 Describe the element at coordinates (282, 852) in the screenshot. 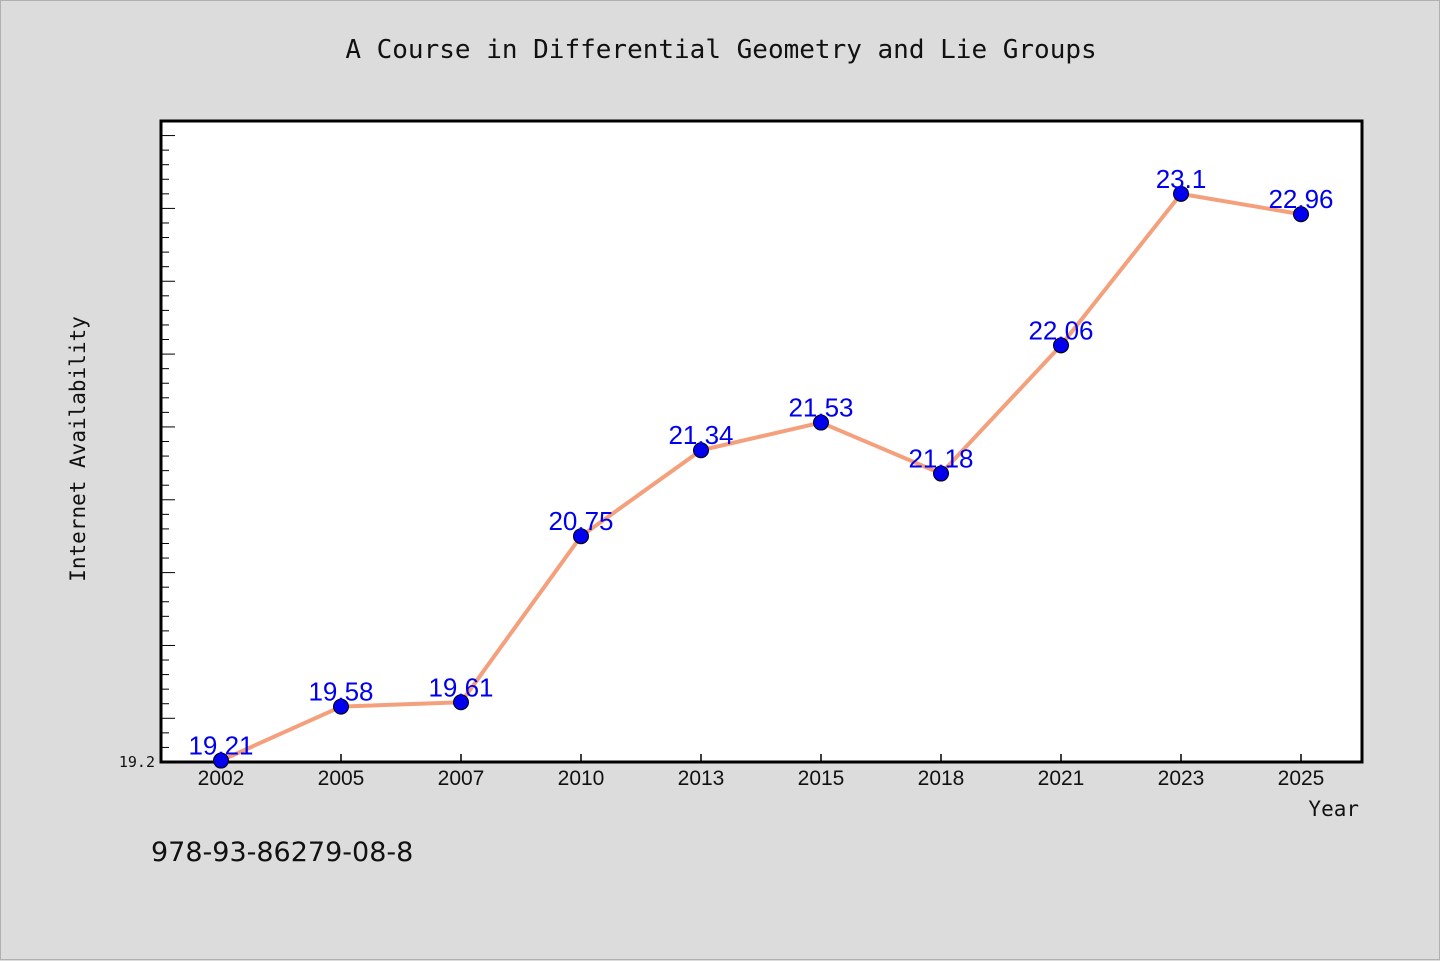

I see `isbn-footer-text: 978-93-86279-08-8` at that location.